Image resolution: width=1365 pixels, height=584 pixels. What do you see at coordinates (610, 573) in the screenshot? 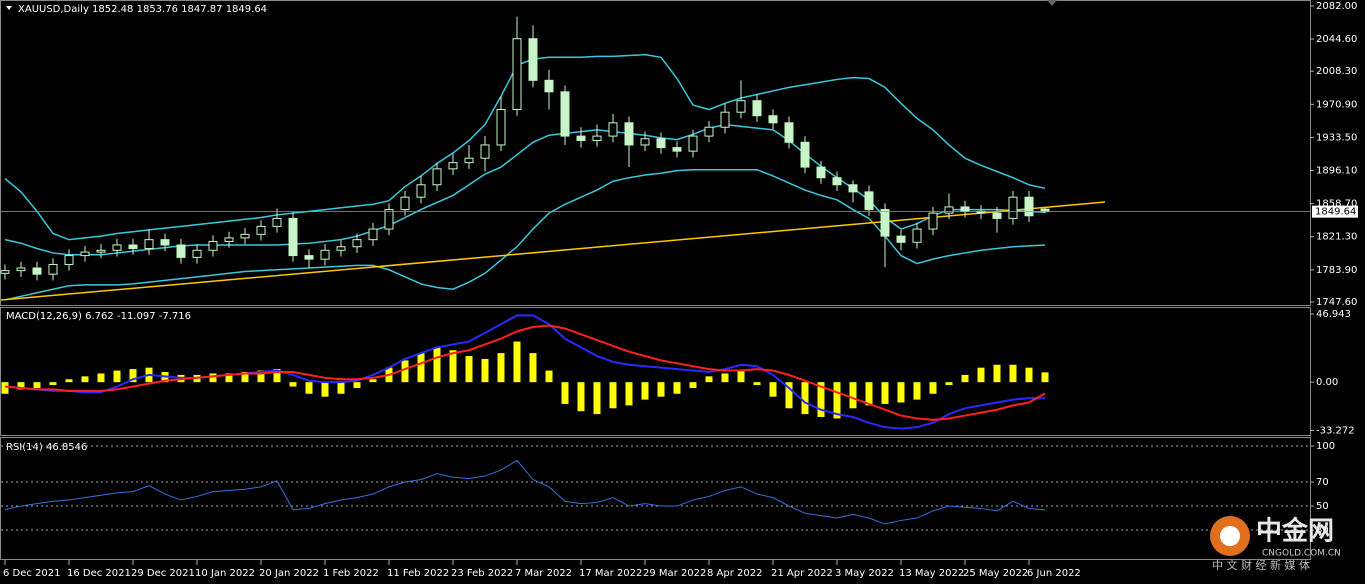
I see `x-tick-label: 17 Mar 2022` at bounding box center [610, 573].